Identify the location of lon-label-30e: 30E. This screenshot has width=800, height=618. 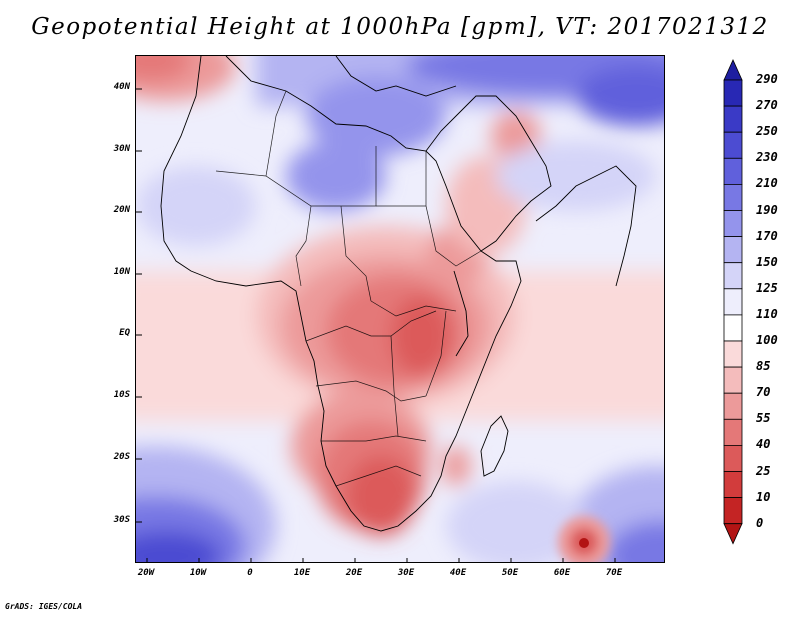
(406, 573).